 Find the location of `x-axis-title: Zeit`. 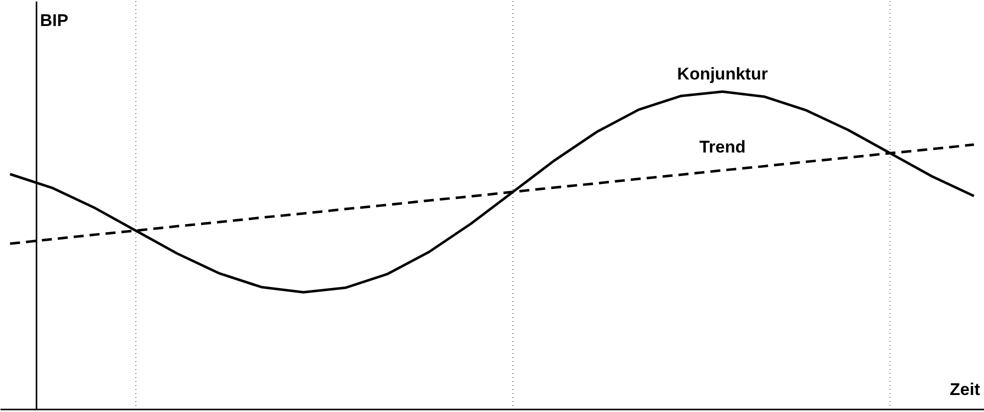

x-axis-title: Zeit is located at coordinates (965, 389).